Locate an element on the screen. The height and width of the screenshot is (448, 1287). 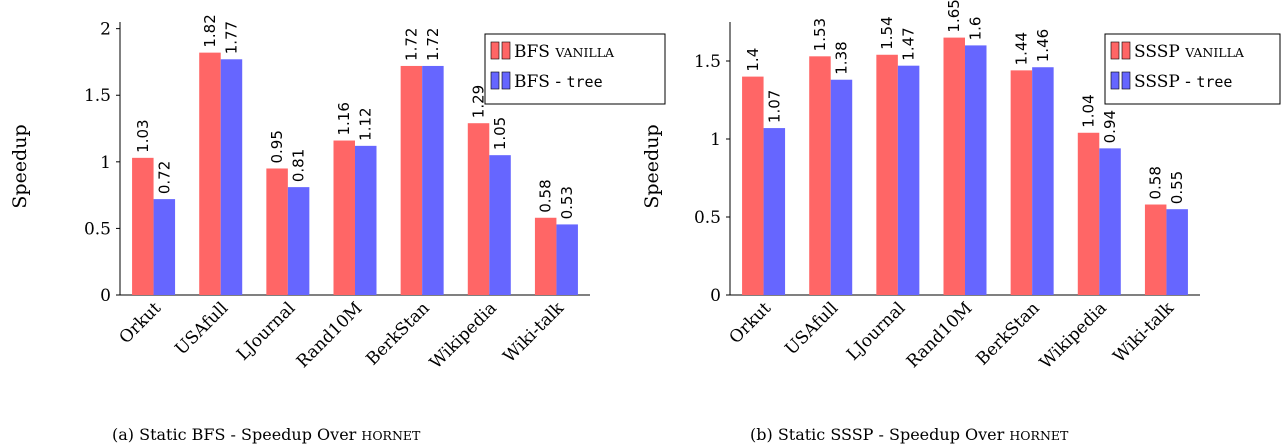
bar-value-label: 0.94 is located at coordinates (1110, 126).